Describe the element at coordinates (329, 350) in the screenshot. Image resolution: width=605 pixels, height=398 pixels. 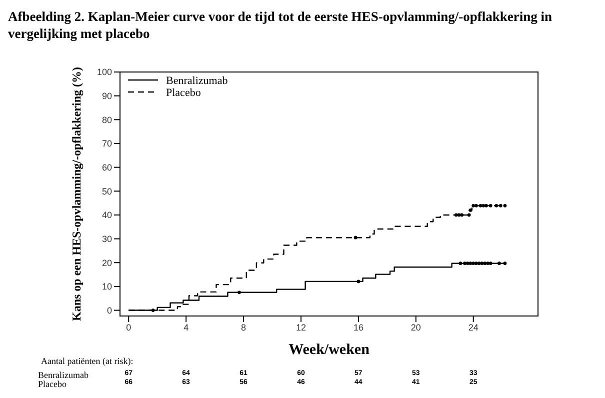
I see `x-axis-title: Week/weken` at that location.